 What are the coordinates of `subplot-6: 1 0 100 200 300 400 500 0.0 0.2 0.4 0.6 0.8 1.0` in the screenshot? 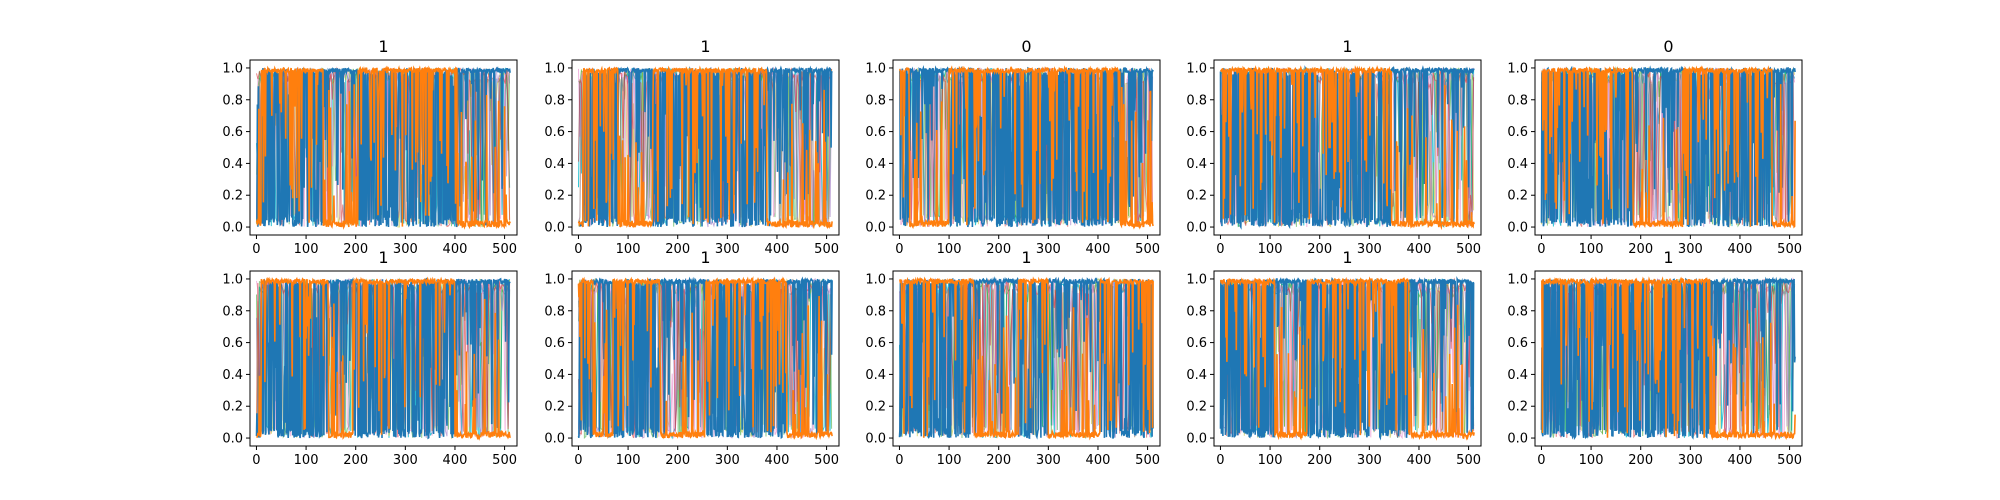 It's located at (370, 358).